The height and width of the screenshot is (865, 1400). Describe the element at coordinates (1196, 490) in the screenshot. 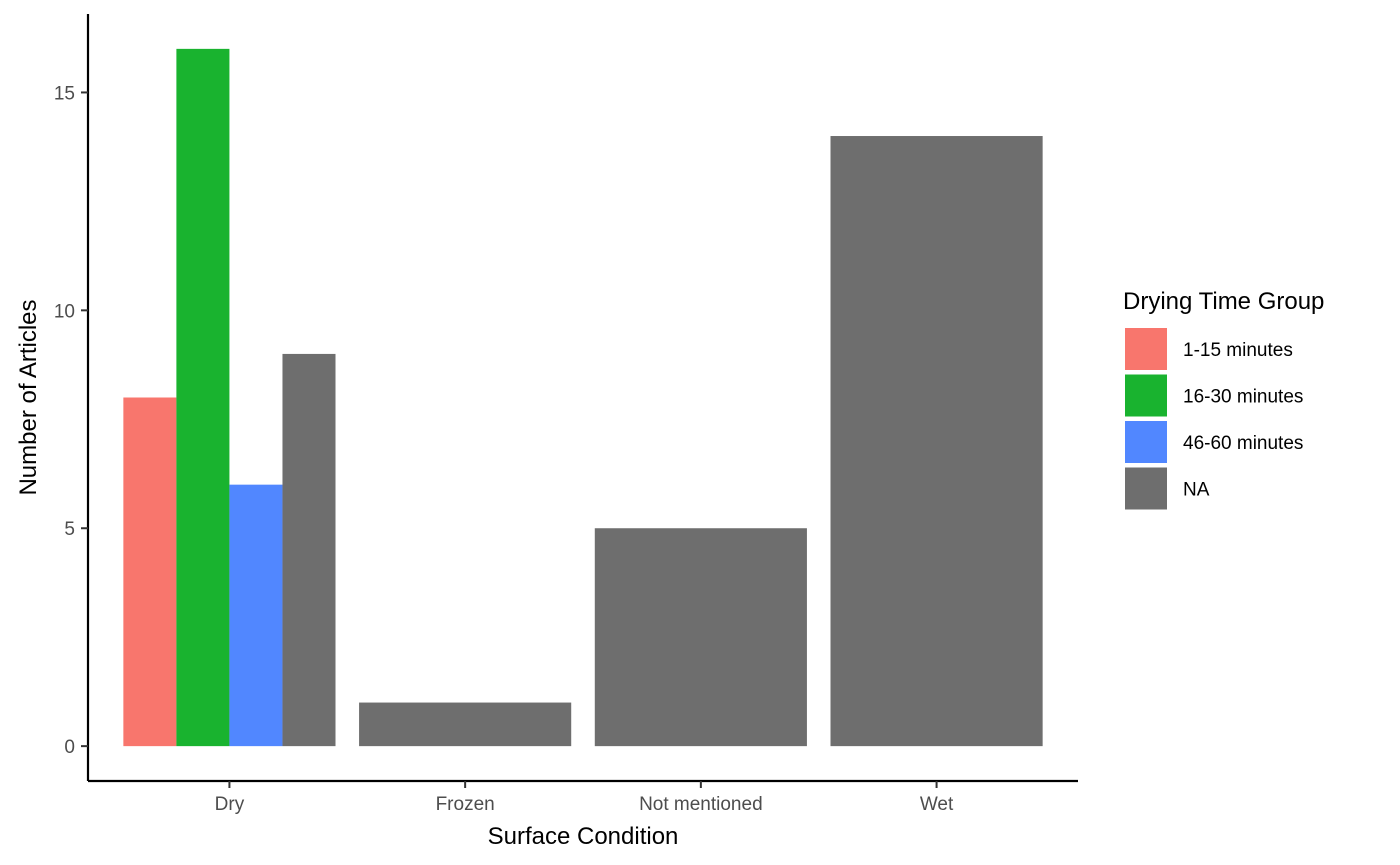

I see `legend-label: NA` at that location.